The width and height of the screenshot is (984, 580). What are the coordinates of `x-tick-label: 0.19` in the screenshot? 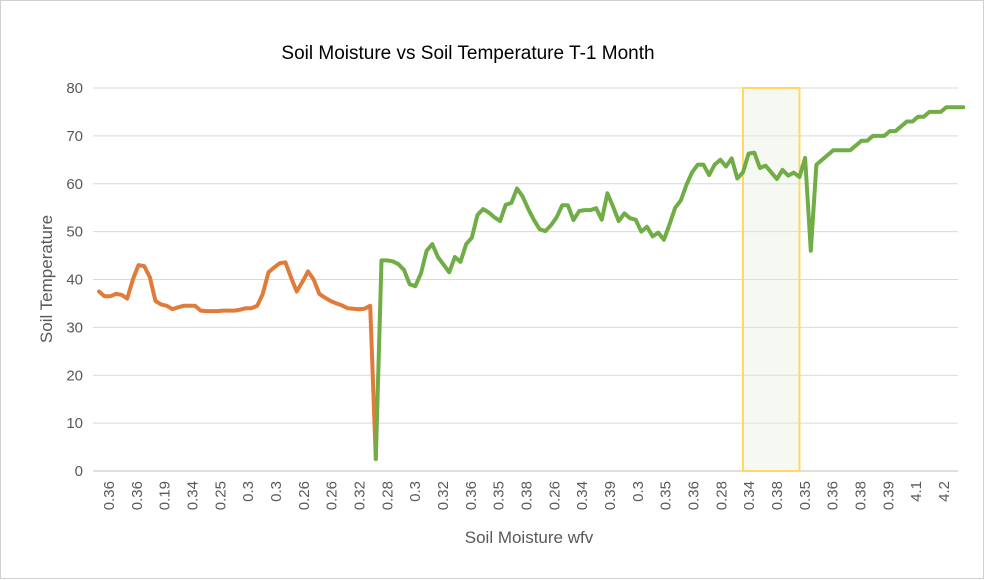 It's located at (165, 495).